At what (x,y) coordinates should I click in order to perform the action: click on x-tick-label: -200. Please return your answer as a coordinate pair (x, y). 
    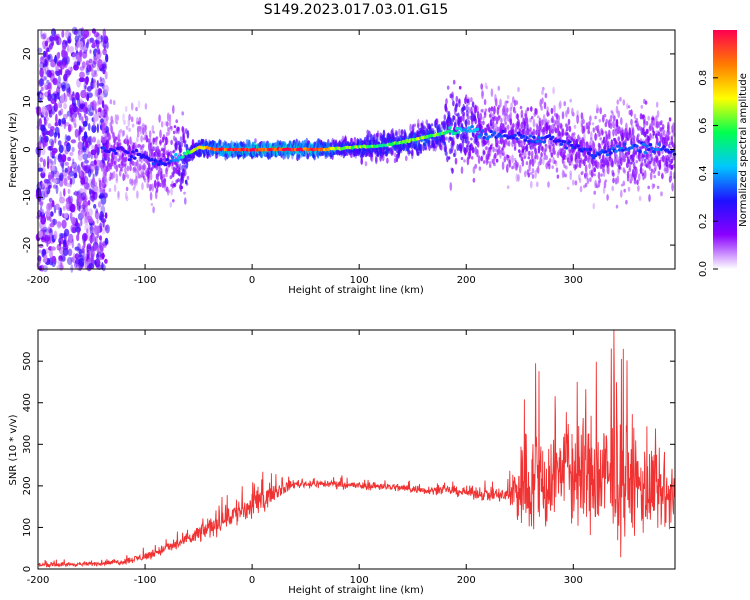
    Looking at the image, I should click on (38, 580).